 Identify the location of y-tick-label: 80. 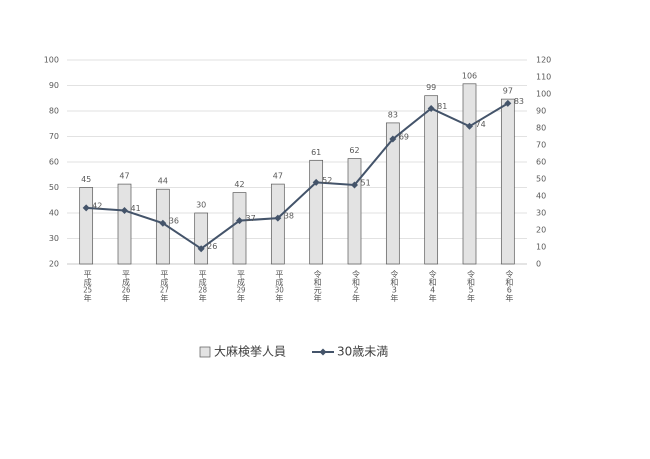
(54, 111).